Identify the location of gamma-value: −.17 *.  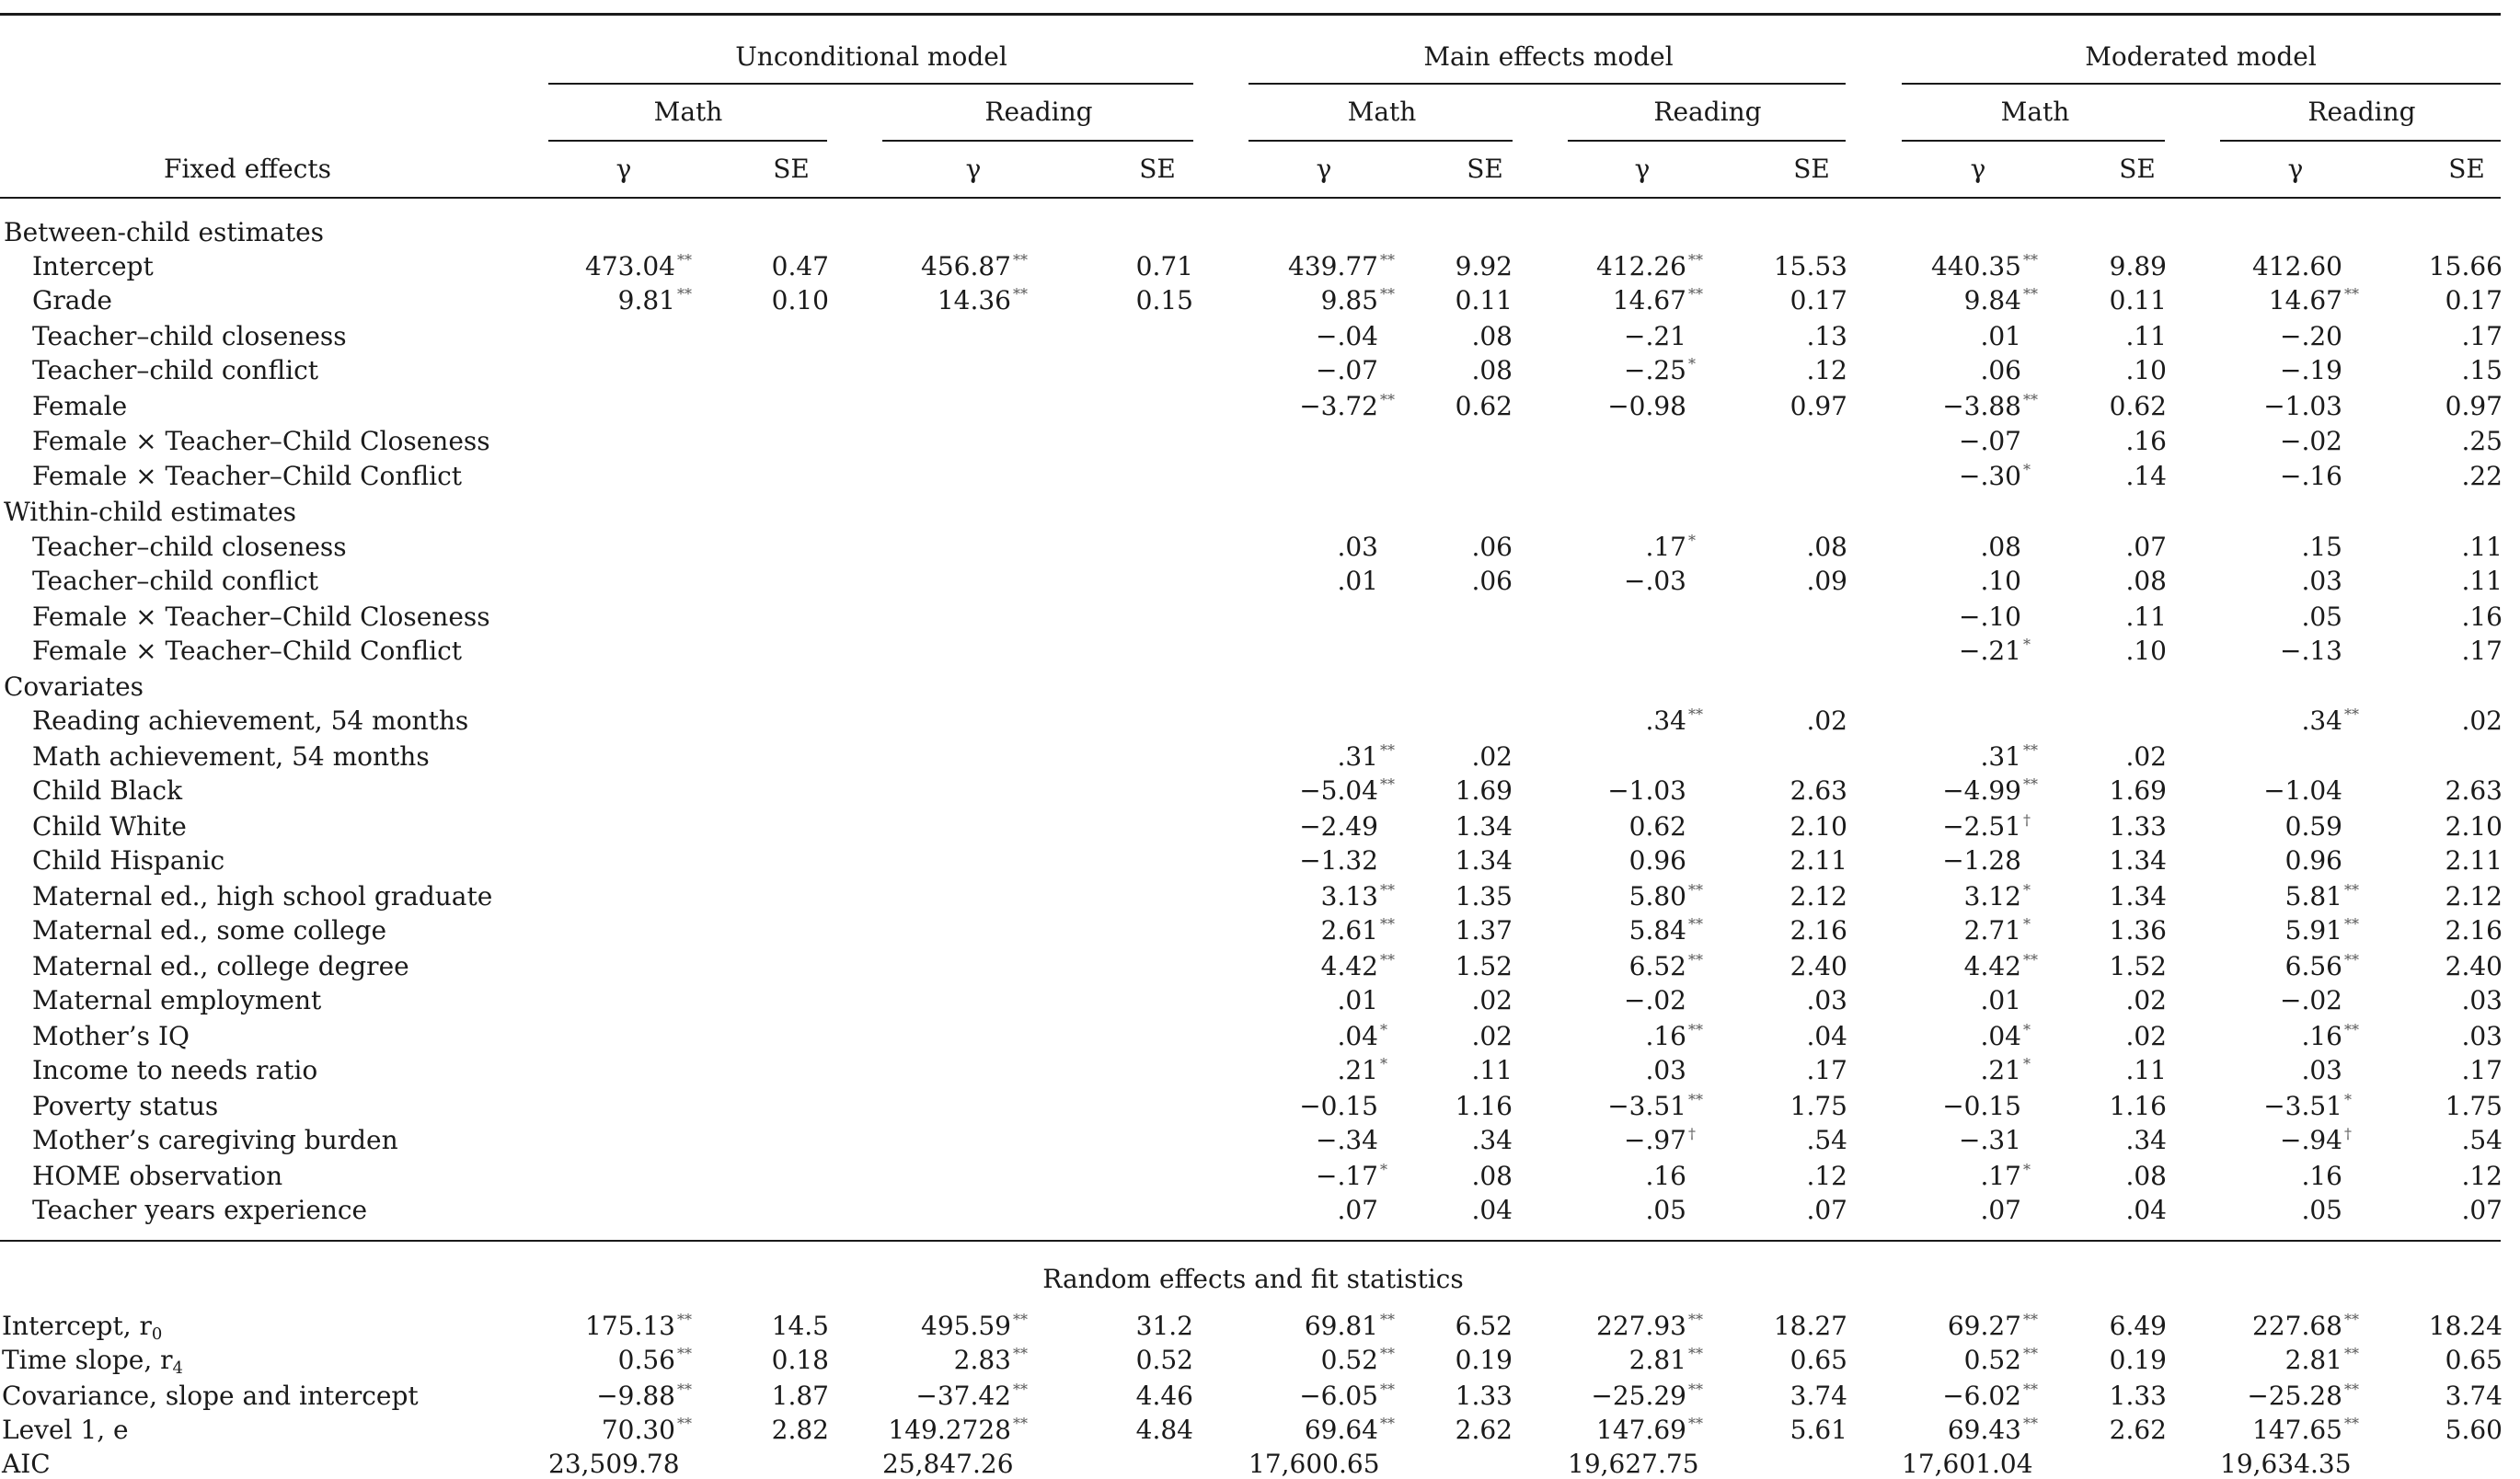
(1351, 1176).